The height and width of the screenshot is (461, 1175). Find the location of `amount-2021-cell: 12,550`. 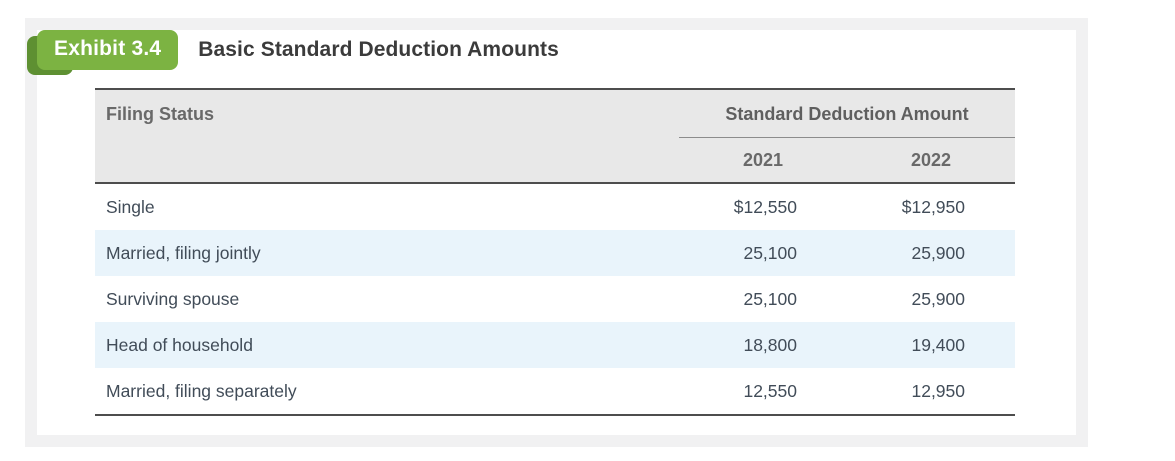

amount-2021-cell: 12,550 is located at coordinates (770, 390).